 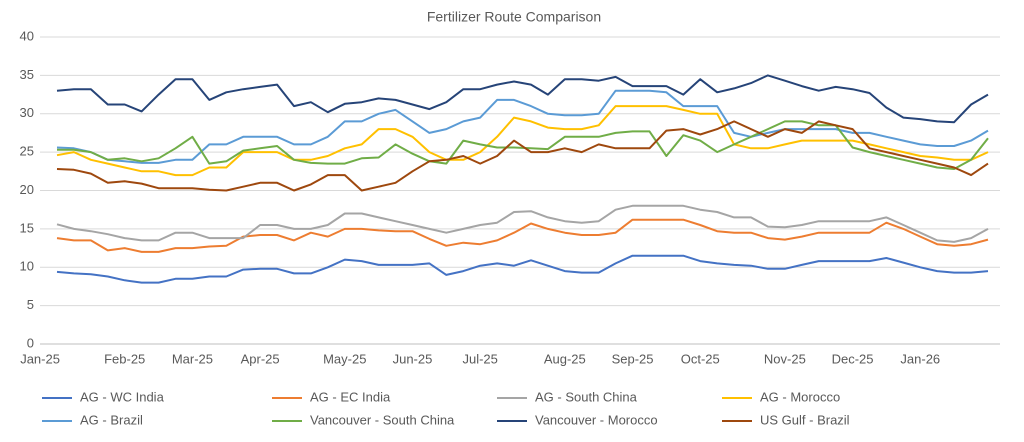 What do you see at coordinates (413, 358) in the screenshot?
I see `x-tick-label: Jun-25` at bounding box center [413, 358].